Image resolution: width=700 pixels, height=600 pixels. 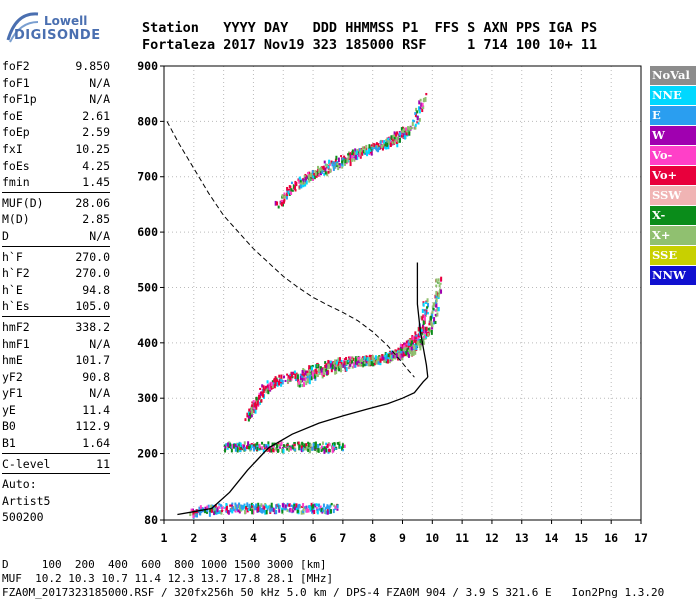 What do you see at coordinates (56, 474) in the screenshot?
I see `separator` at bounding box center [56, 474].